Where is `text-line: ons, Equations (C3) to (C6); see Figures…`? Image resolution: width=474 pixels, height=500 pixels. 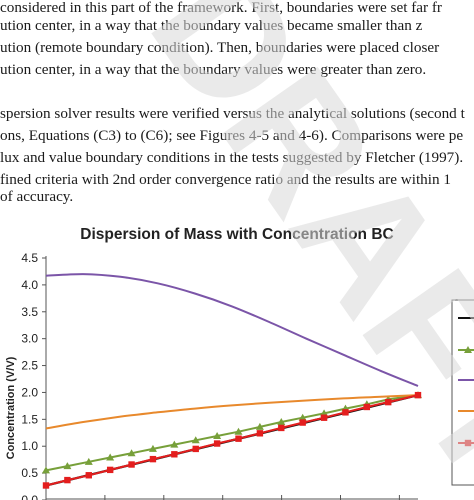 text-line: ons, Equations (C3) to (C6); see Figures… is located at coordinates (232, 135).